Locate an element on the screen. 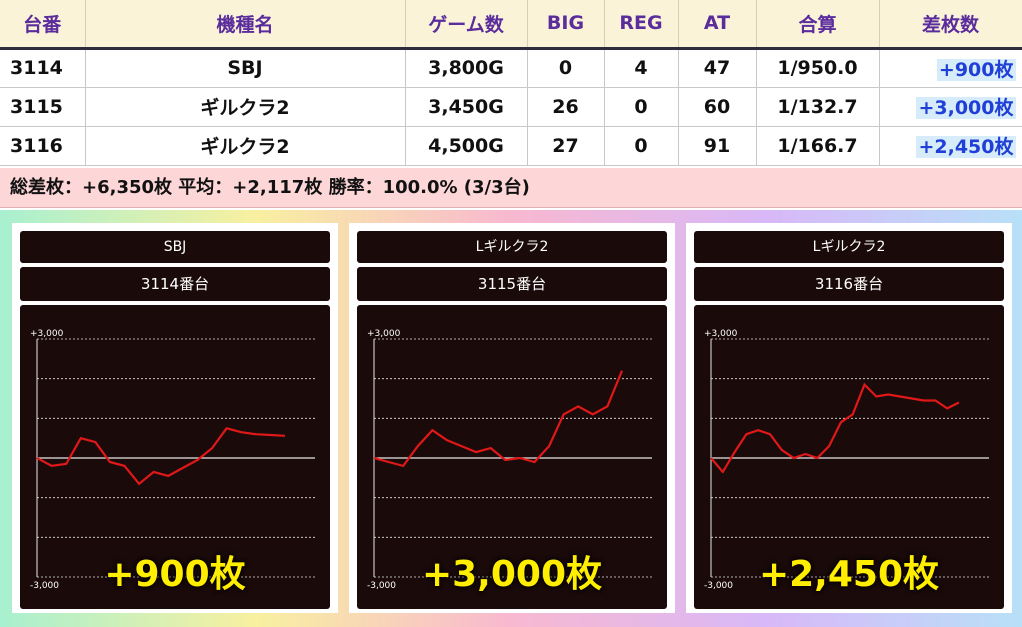 Image resolution: width=1022 pixels, height=627 pixels. header-machine: 機種名 is located at coordinates (245, 25).